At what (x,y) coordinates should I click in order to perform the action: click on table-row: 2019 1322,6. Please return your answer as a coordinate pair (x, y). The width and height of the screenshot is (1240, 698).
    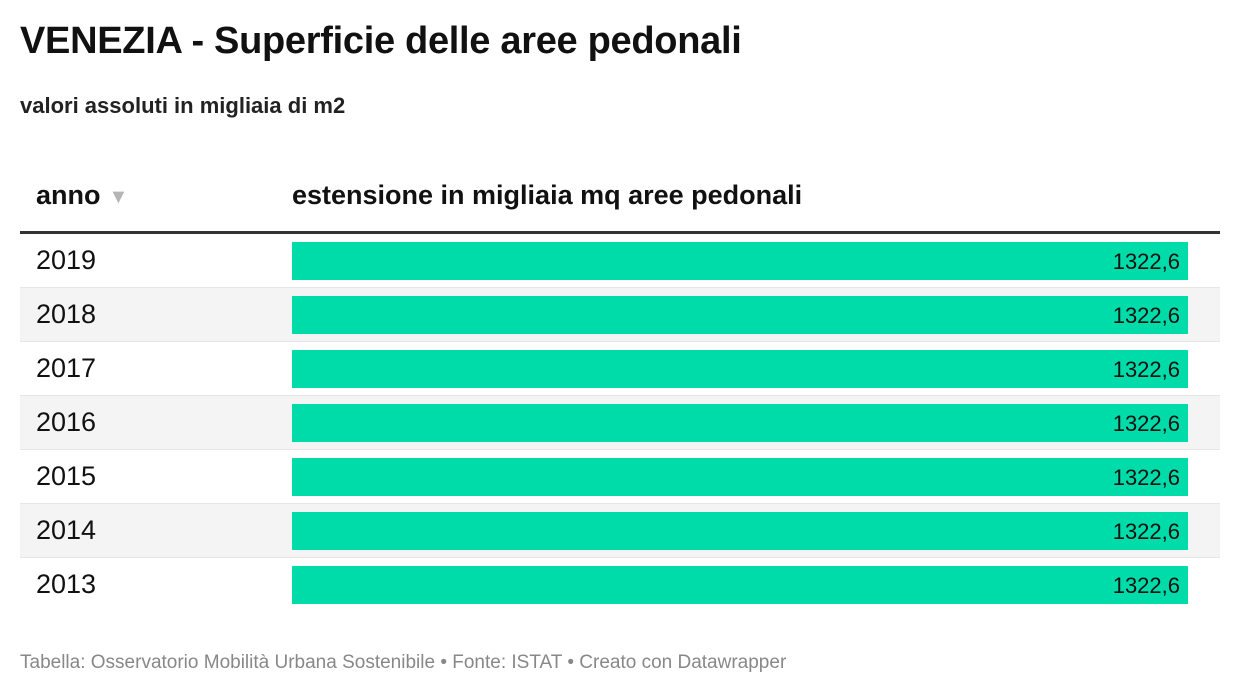
    Looking at the image, I should click on (620, 261).